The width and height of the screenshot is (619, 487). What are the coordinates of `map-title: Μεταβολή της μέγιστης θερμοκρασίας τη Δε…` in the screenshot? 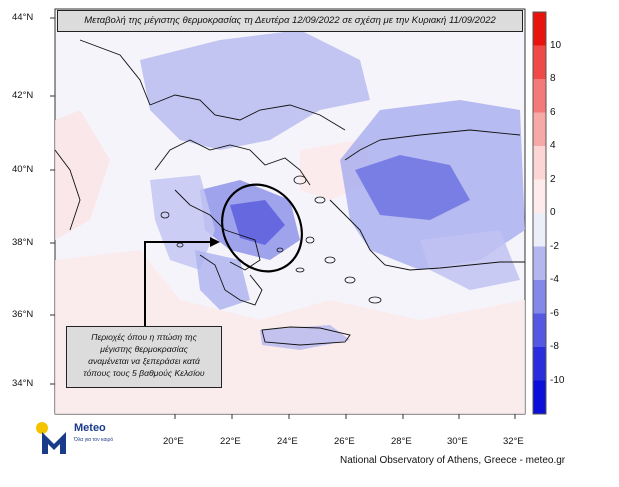 It's located at (290, 21).